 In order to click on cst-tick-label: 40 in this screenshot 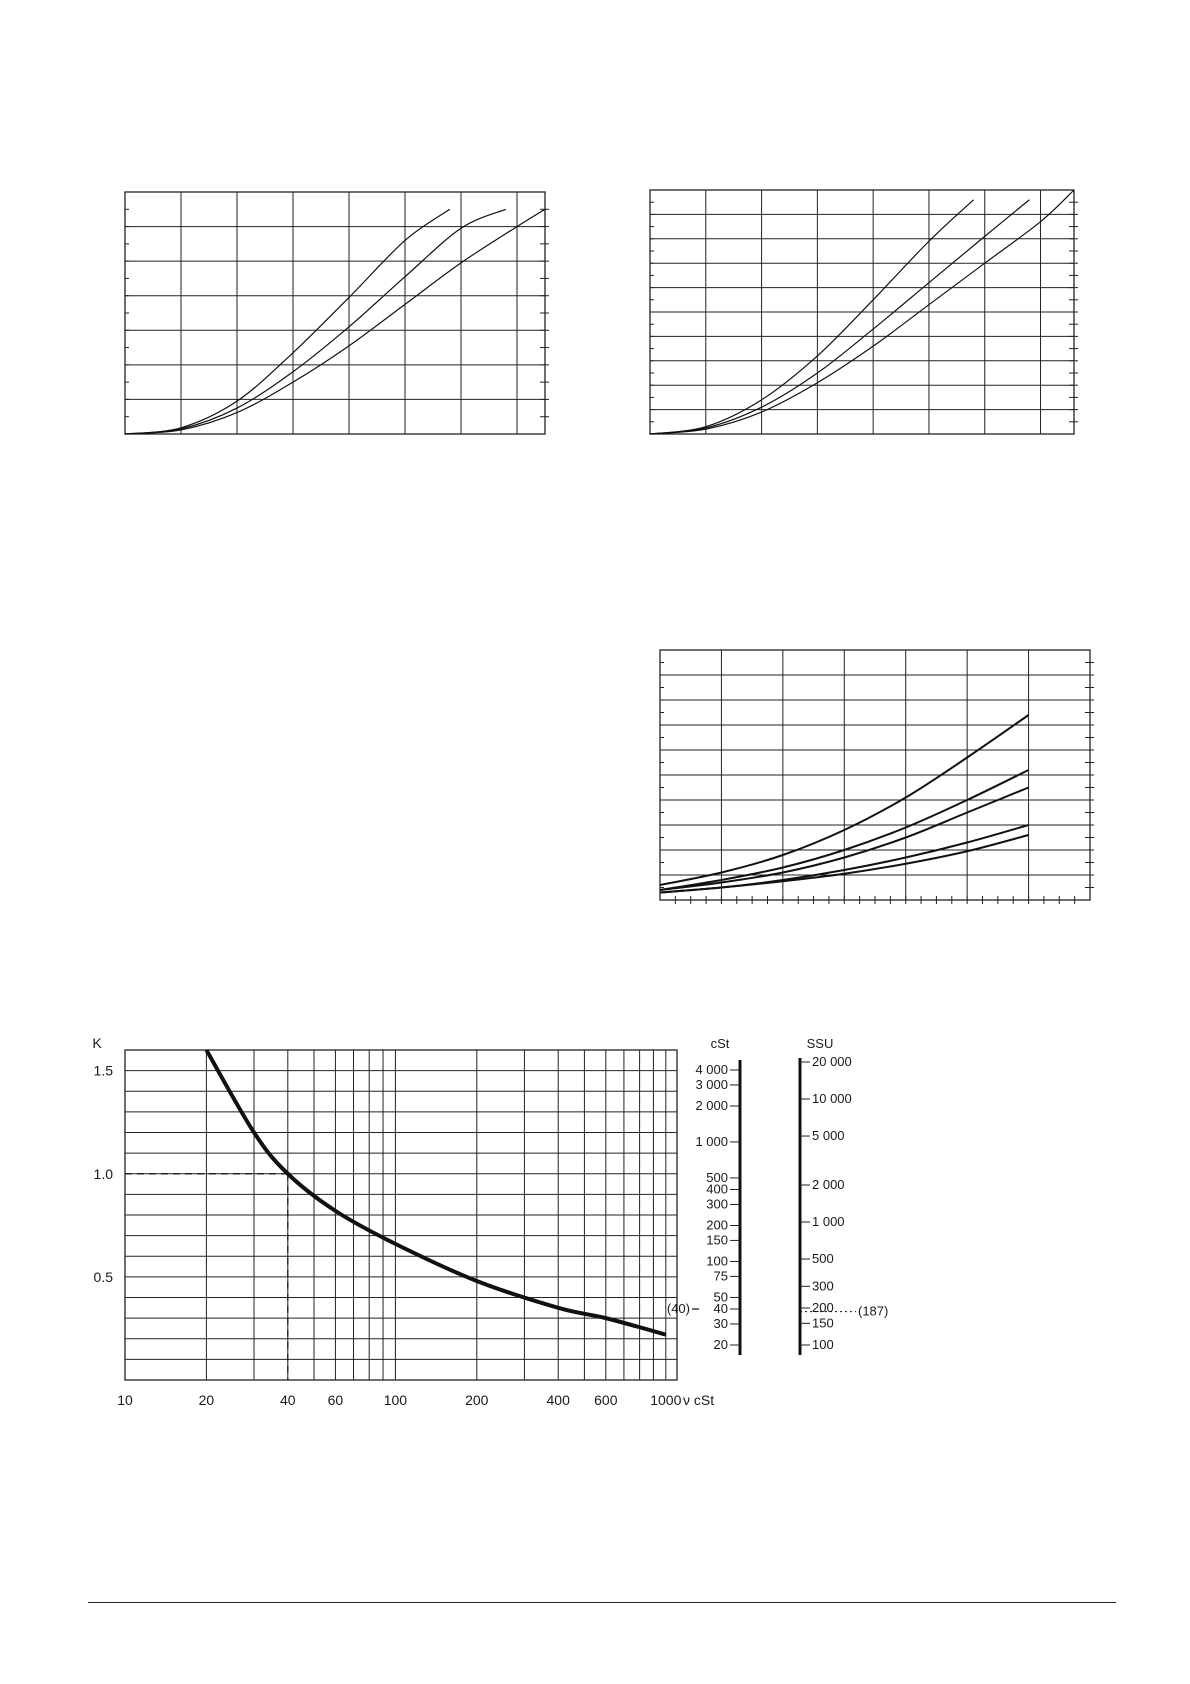, I will do `click(721, 1308)`.